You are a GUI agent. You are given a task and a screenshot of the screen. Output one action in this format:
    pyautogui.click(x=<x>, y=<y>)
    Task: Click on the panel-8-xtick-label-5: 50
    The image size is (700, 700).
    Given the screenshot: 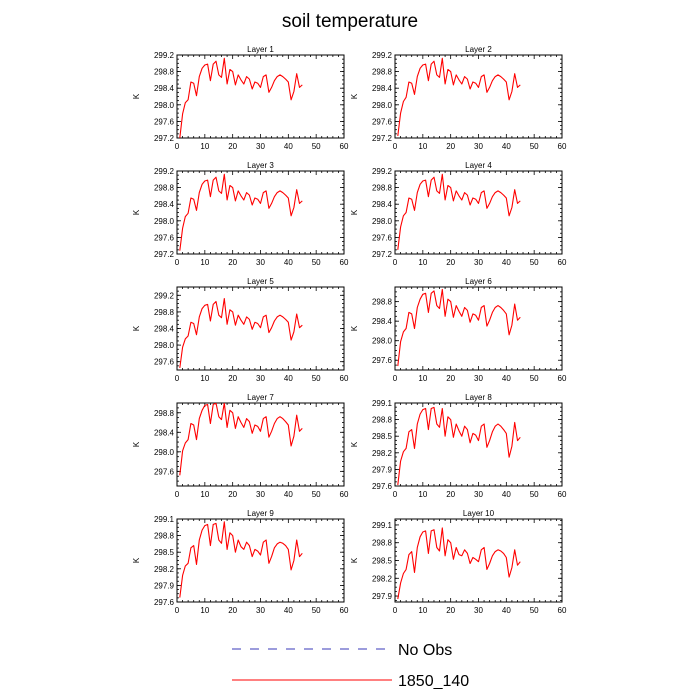 What is the action you would take?
    pyautogui.click(x=534, y=494)
    